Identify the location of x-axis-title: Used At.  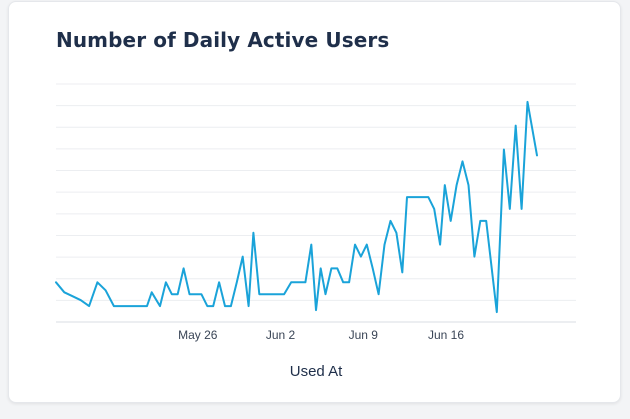
(316, 371).